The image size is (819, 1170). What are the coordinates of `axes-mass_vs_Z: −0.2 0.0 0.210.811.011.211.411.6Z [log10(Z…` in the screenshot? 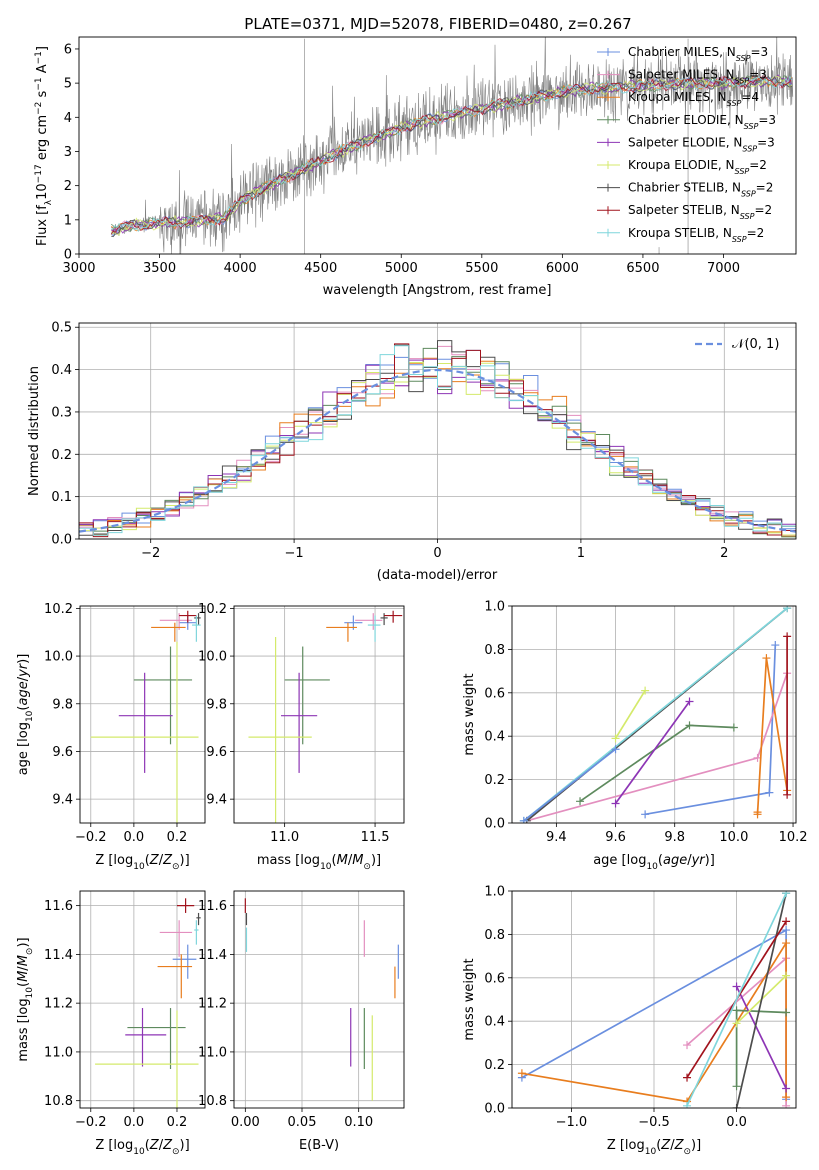 It's located at (111, 1023).